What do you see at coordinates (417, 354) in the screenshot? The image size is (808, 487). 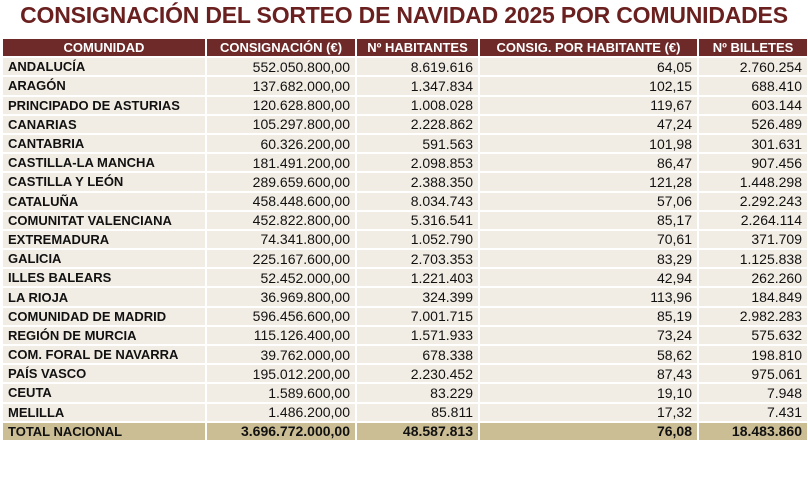 I see `value-cell: 678.338` at bounding box center [417, 354].